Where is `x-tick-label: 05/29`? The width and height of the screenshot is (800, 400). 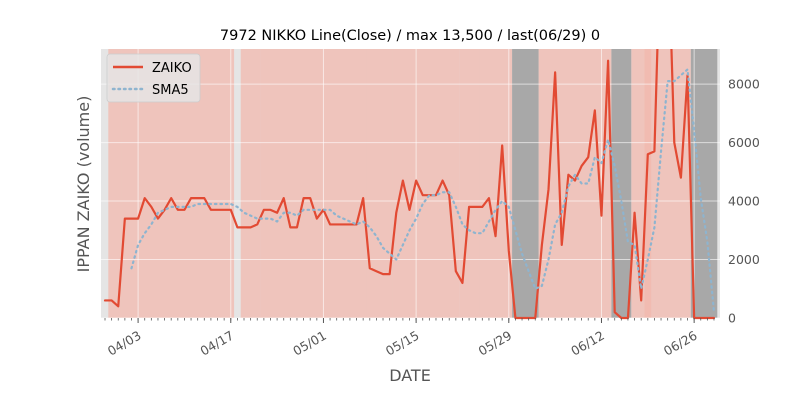 x-tick-label: 05/29 is located at coordinates (495, 343).